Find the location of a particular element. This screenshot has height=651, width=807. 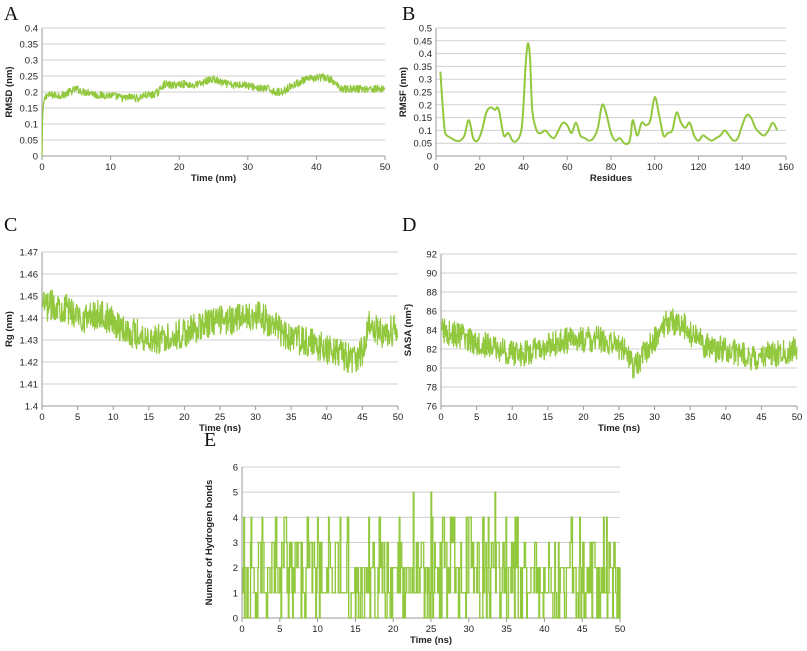

y-axis-title: Number of Hydrogen bonds is located at coordinates (209, 543).